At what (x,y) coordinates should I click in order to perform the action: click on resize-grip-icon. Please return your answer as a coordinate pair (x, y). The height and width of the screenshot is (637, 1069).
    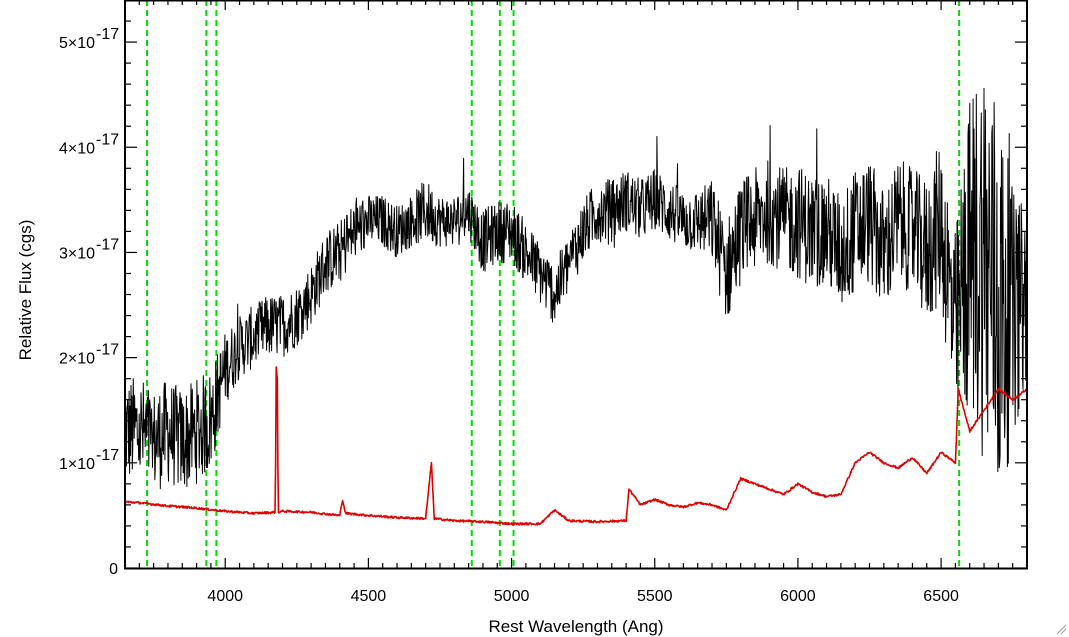
    Looking at the image, I should click on (1061, 629).